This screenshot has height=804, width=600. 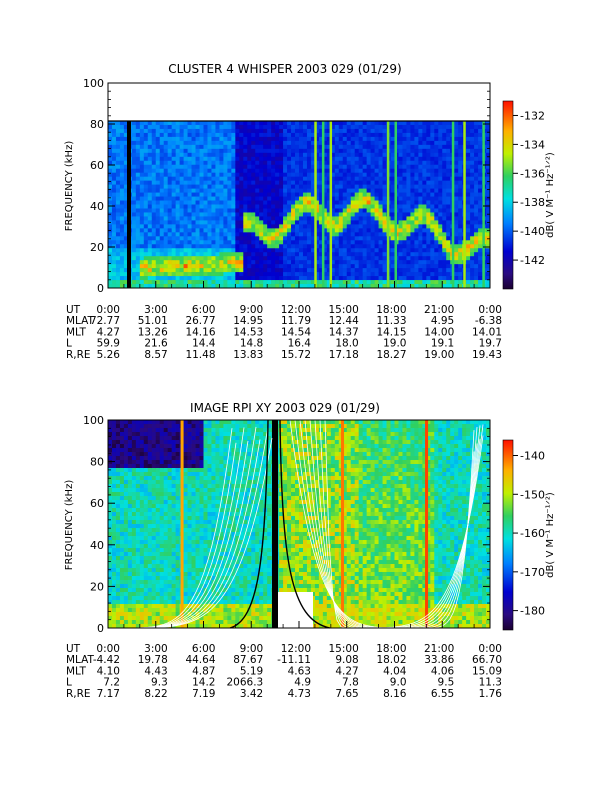 I want to click on ephemeris-time: 18:00, so click(x=391, y=310).